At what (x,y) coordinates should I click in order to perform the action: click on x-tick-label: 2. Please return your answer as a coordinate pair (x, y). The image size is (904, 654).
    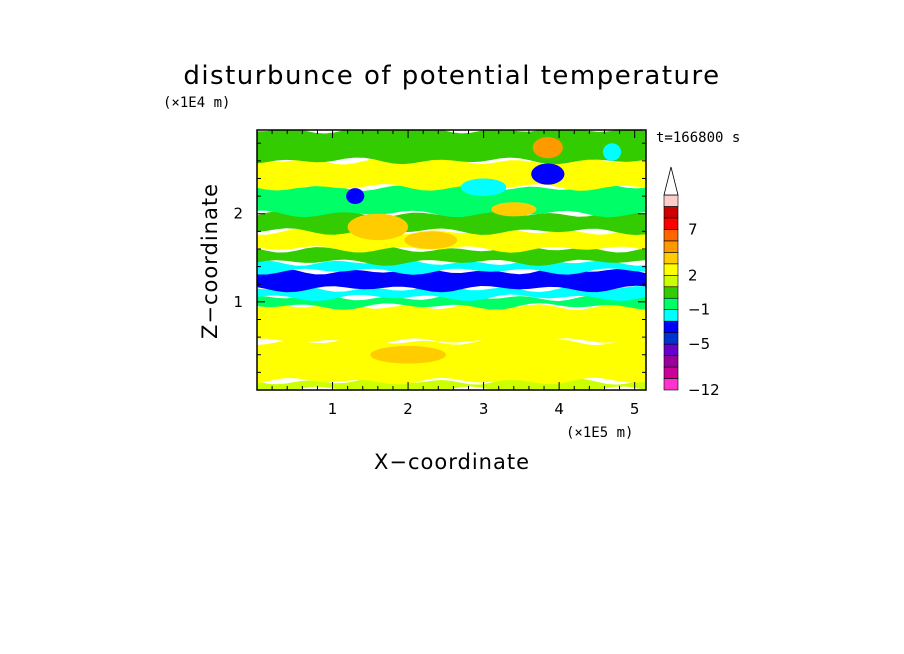
    Looking at the image, I should click on (408, 409).